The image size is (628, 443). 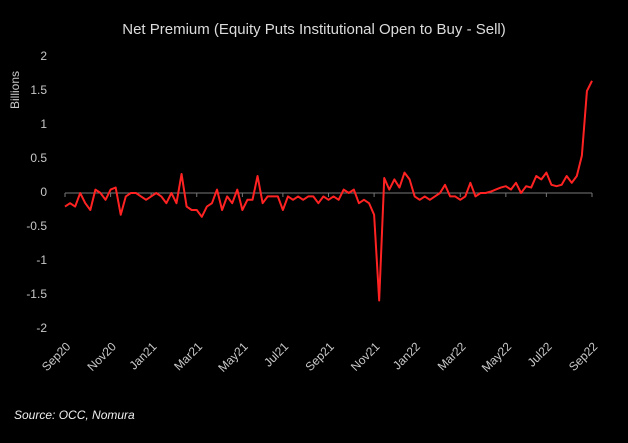 I want to click on y-tick-label: 1.5, so click(x=38, y=90).